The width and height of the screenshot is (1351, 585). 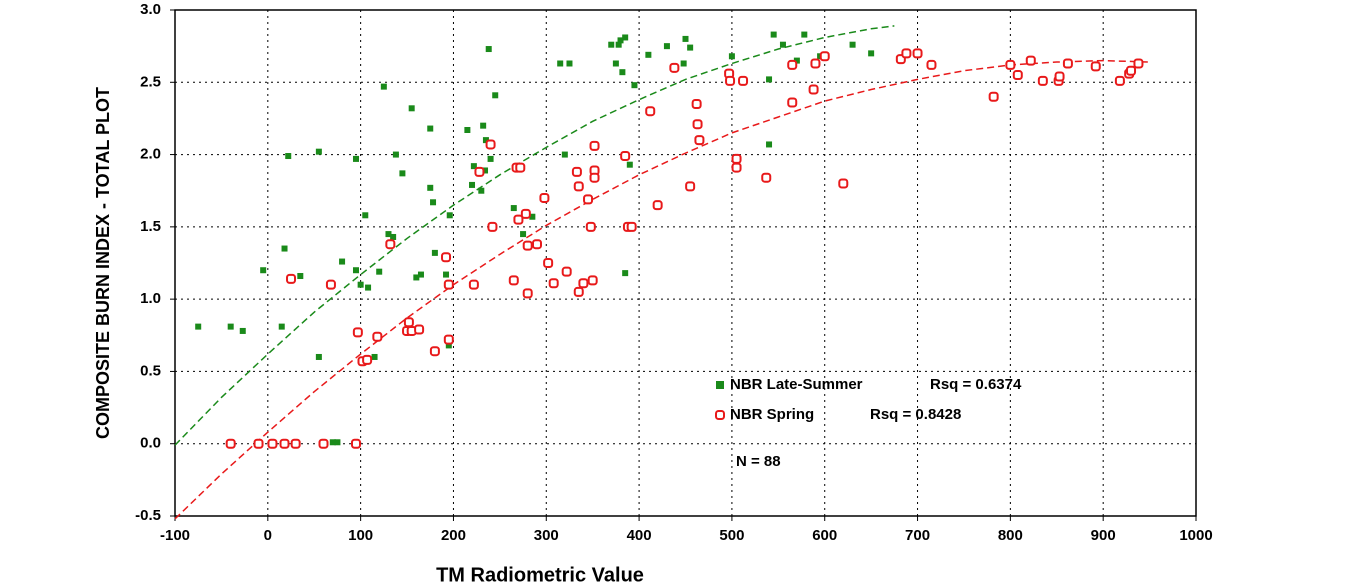 I want to click on x-tick-label: 300, so click(x=546, y=535).